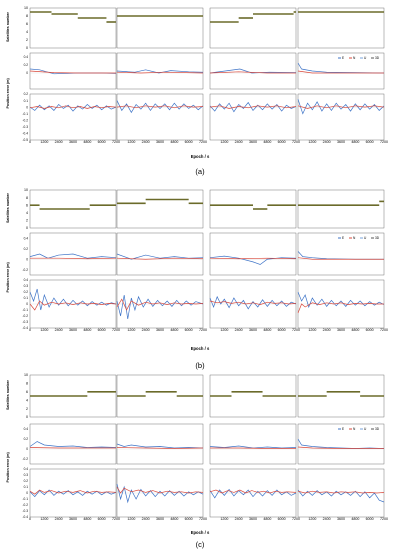 The height and width of the screenshot is (550, 401). I want to click on xtick-c-1-3600: 3600, so click(160, 519).